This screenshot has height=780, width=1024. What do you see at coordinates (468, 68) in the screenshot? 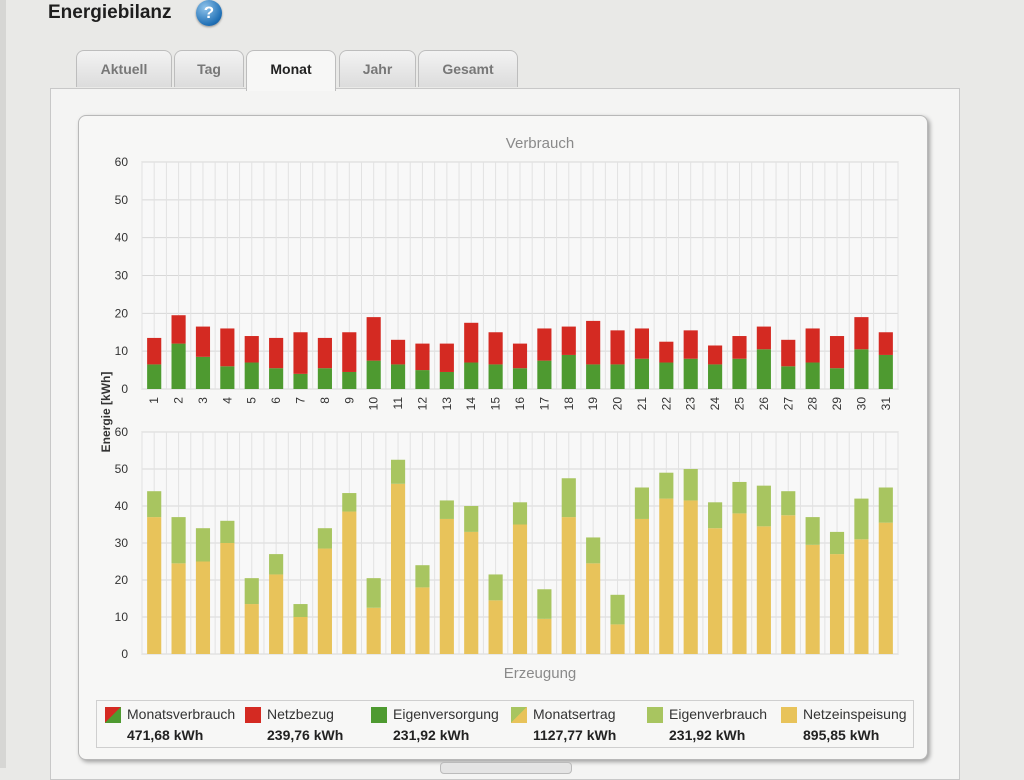
I see `tab-gesamt: Gesamt` at bounding box center [468, 68].